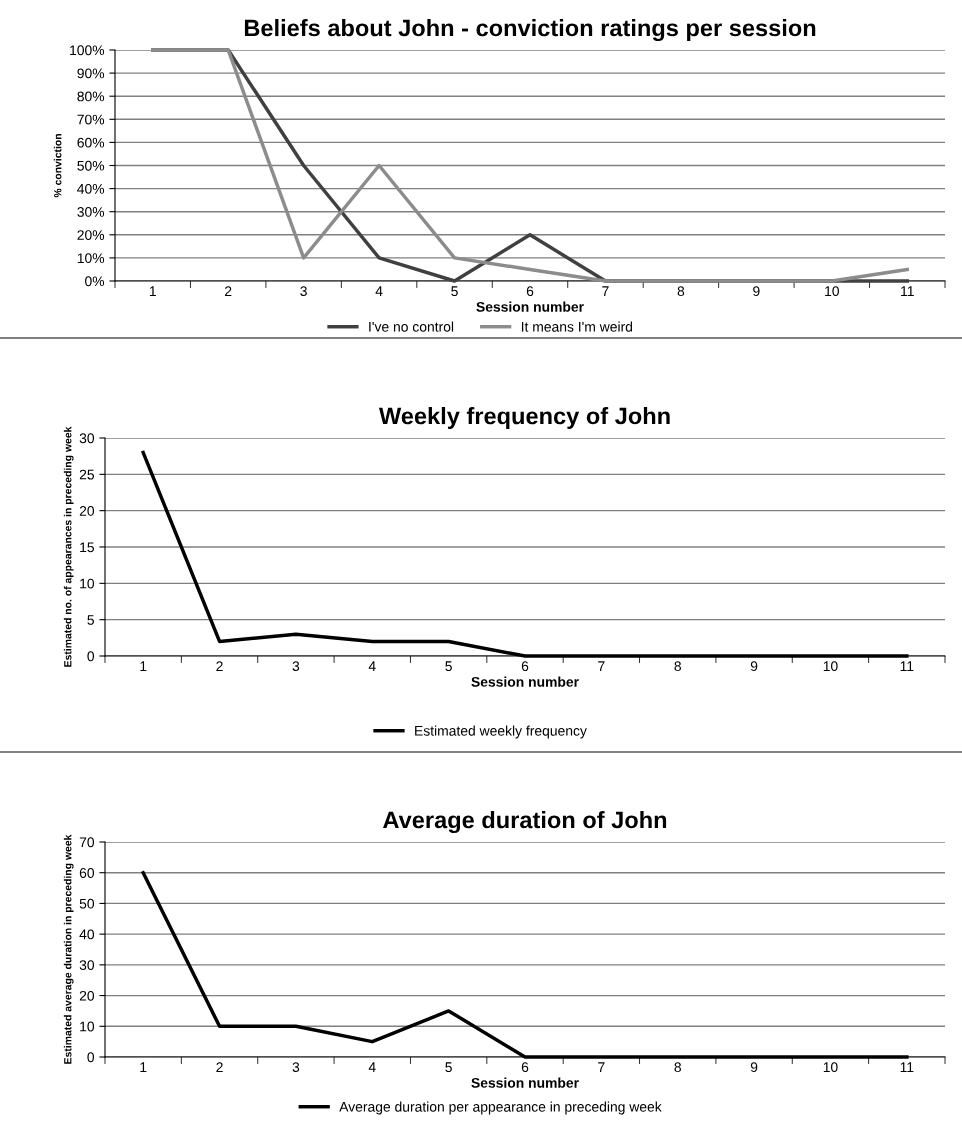 Image resolution: width=962 pixels, height=1127 pixels. I want to click on y-tick-label: 70%, so click(91, 119).